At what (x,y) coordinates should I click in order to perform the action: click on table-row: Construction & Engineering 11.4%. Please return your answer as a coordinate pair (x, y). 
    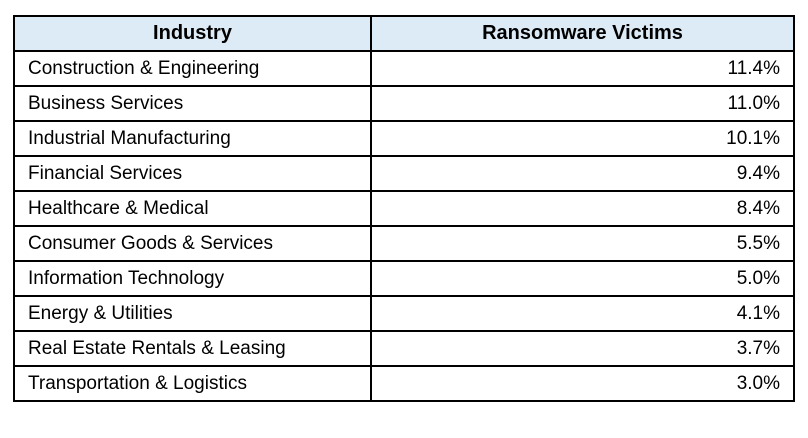
    Looking at the image, I should click on (404, 68).